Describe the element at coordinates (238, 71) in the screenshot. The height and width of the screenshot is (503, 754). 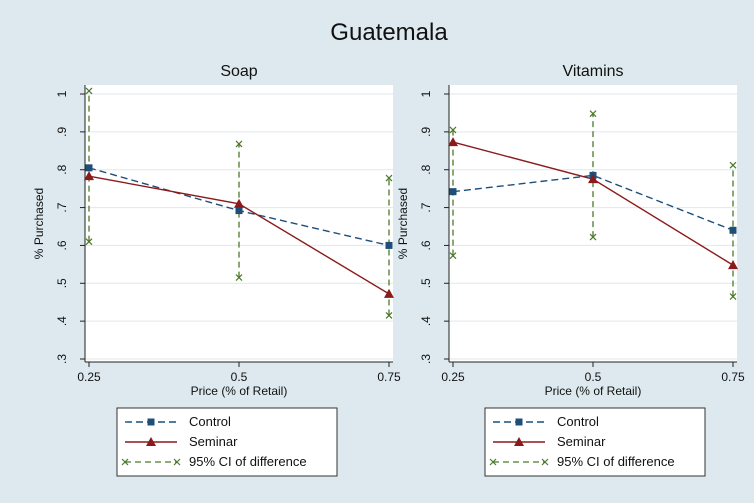
I see `panel-title: Soap` at that location.